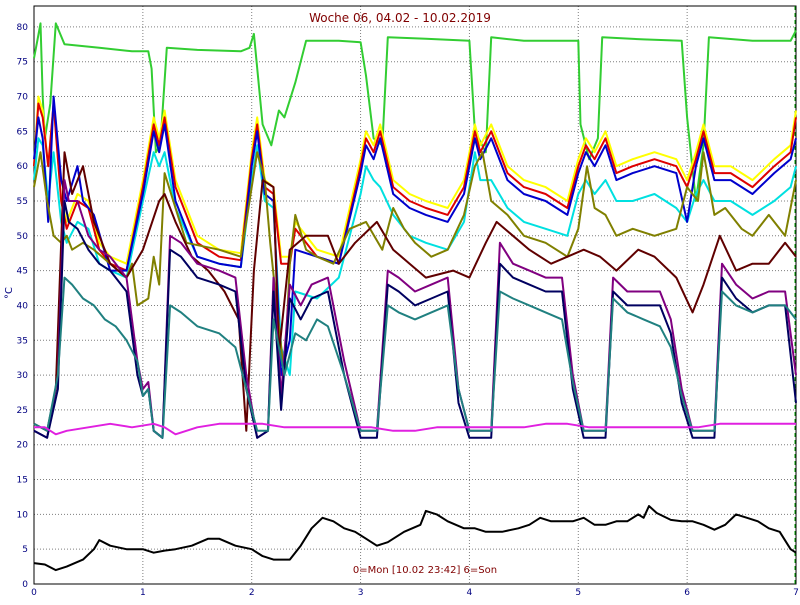 This screenshot has width=800, height=605. What do you see at coordinates (252, 593) in the screenshot?
I see `x-tick-label: 2` at bounding box center [252, 593].